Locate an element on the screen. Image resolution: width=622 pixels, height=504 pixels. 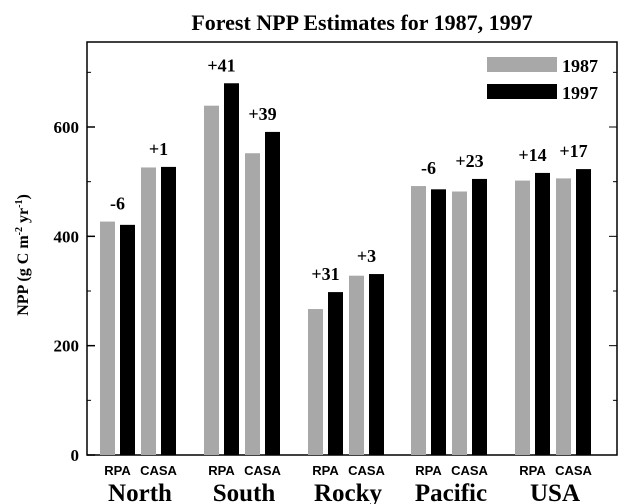
legend: 1987 1997 is located at coordinates (542, 79).